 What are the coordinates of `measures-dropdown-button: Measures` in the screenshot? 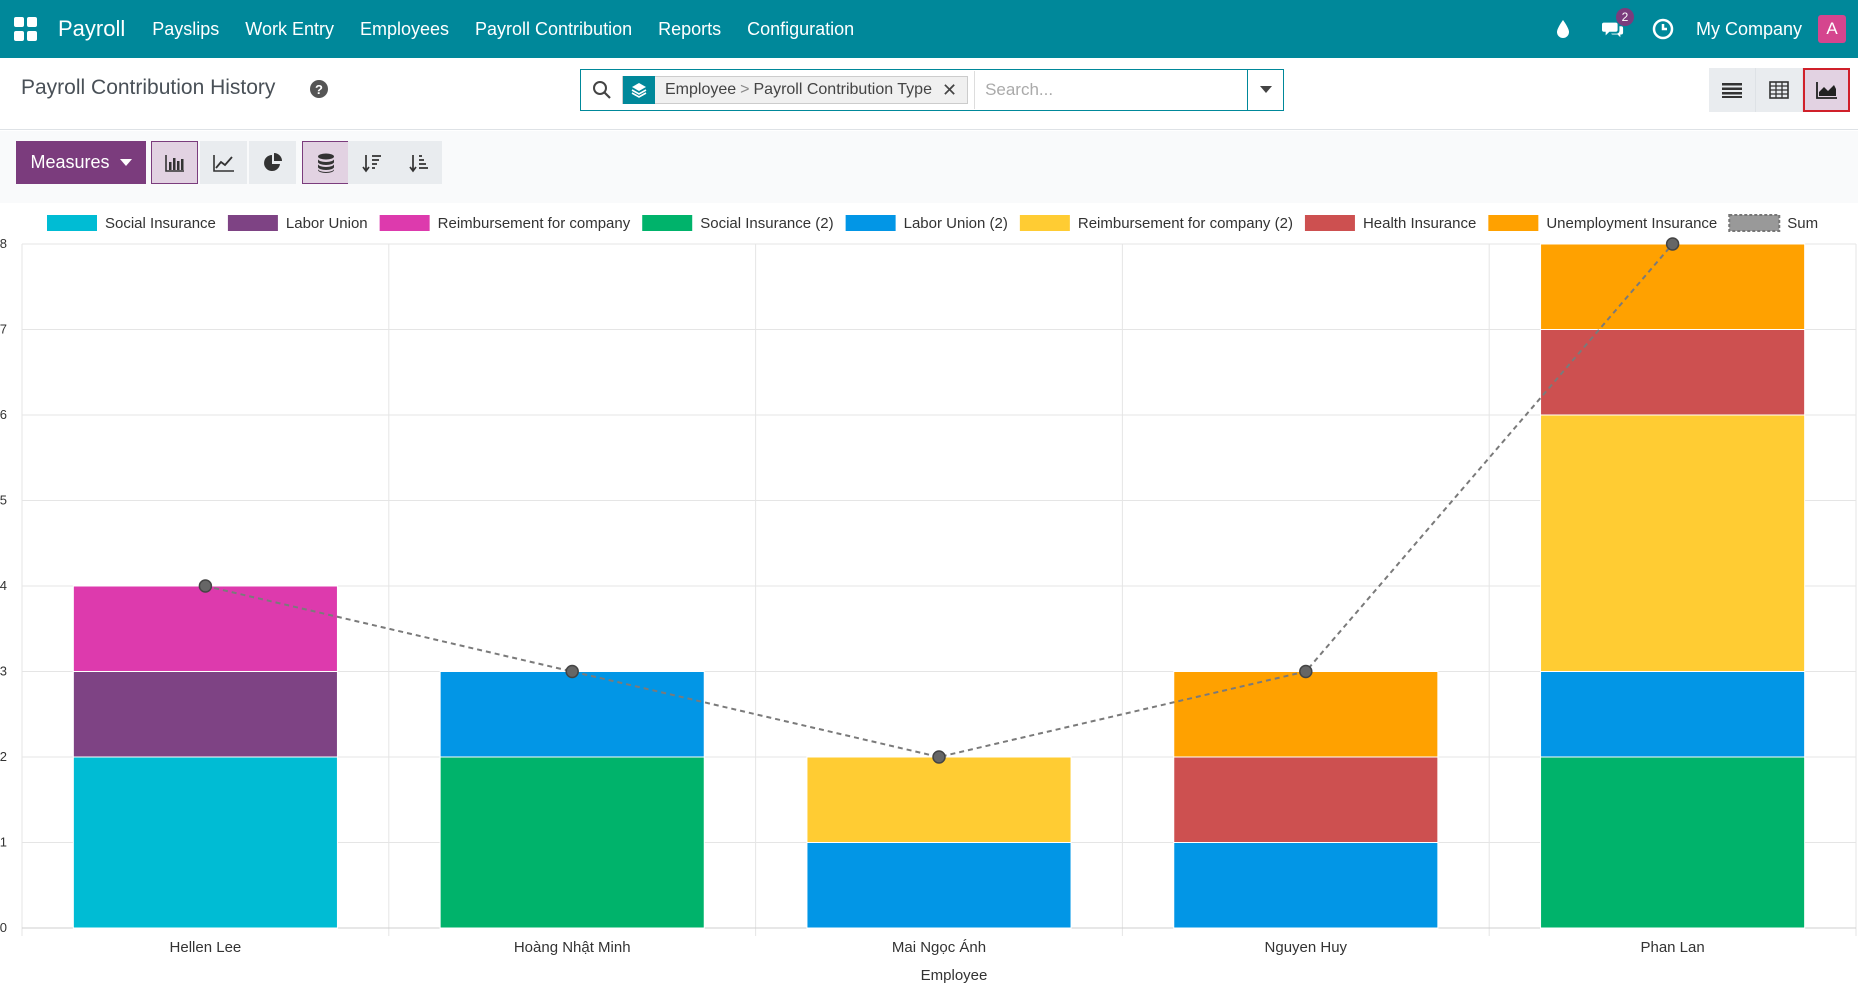 It's located at (81, 162).